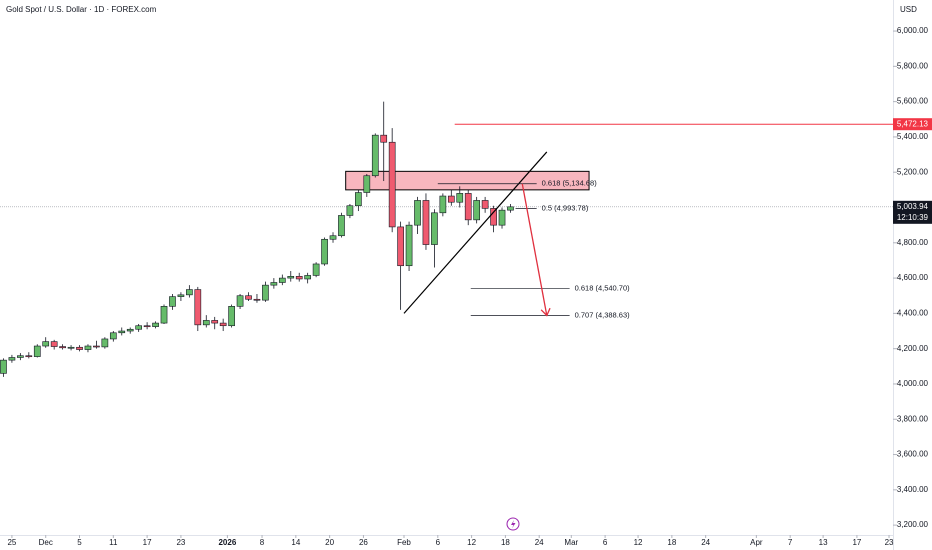 The image size is (932, 550). I want to click on supply-zone, so click(467, 180).